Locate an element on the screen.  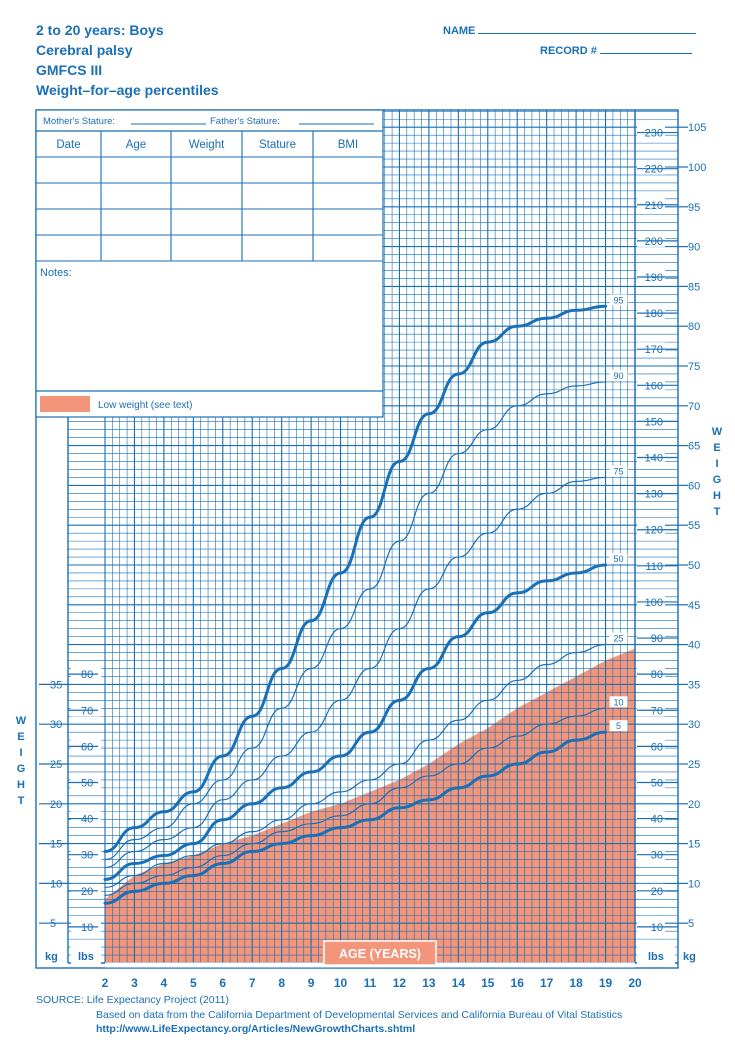
kg-tick-label-right: 105 is located at coordinates (697, 128).